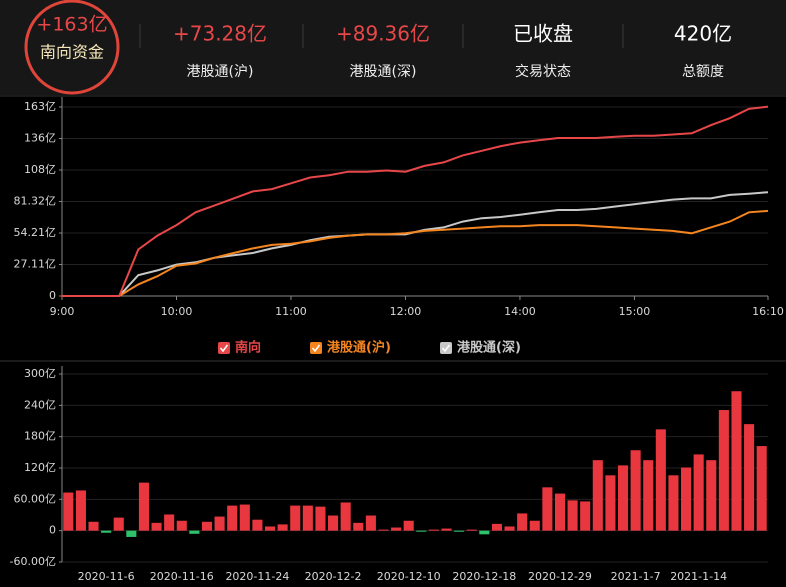  Describe the element at coordinates (40, 169) in the screenshot. I see `y-tick-label: 108亿` at that location.